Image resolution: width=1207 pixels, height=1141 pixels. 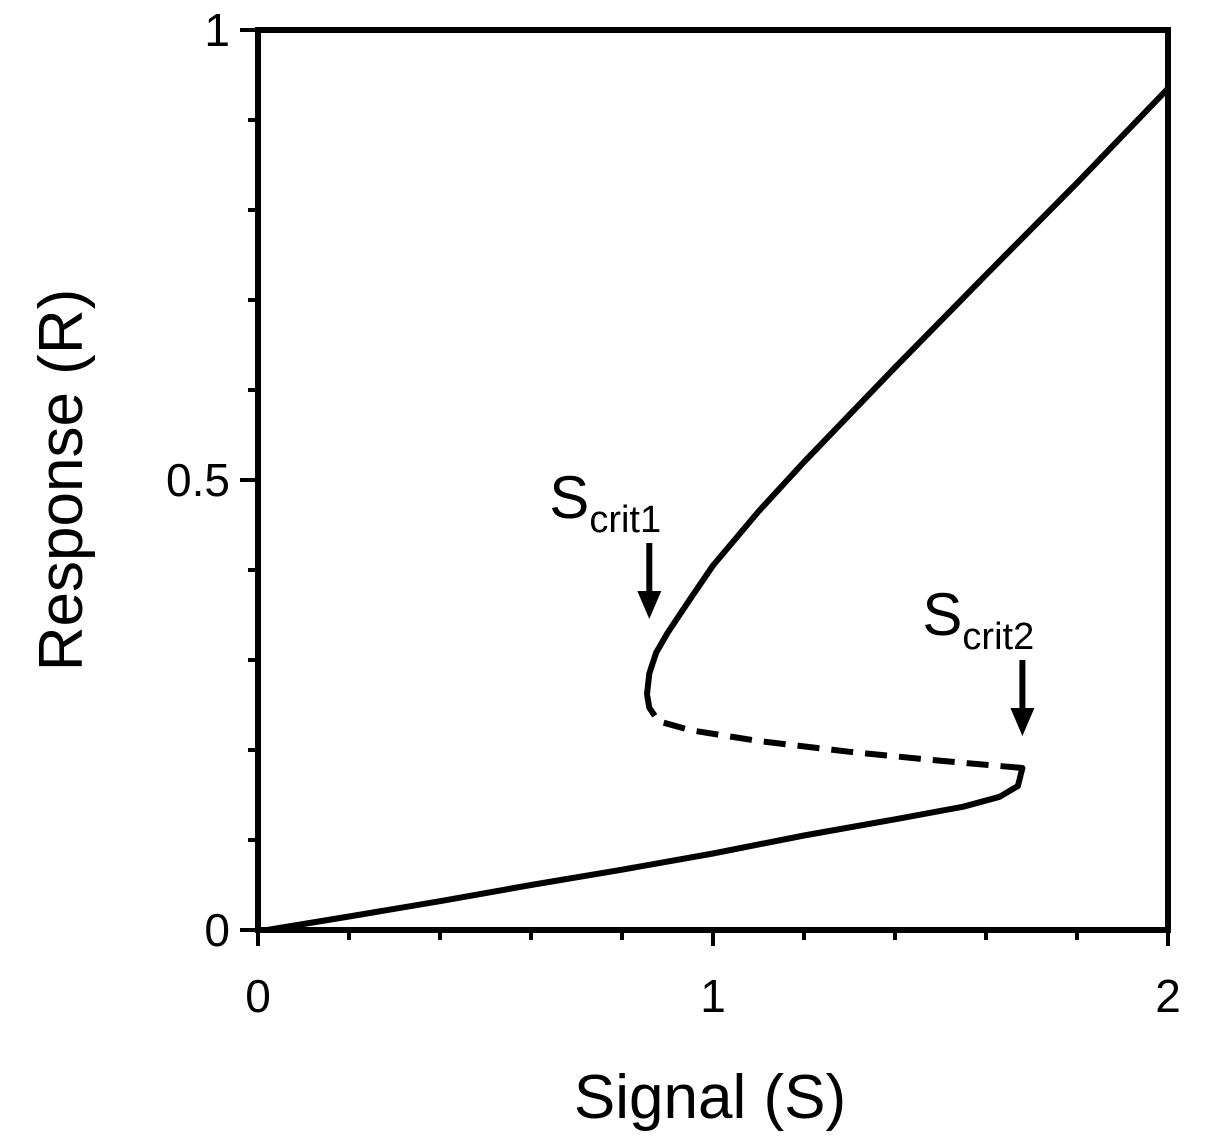 I want to click on x-tick-label: 1, so click(x=713, y=996).